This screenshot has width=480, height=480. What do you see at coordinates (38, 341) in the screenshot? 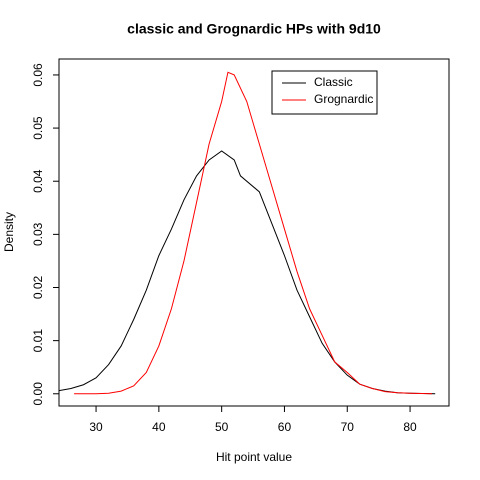
I see `y-tick-label: 0.01` at bounding box center [38, 341].